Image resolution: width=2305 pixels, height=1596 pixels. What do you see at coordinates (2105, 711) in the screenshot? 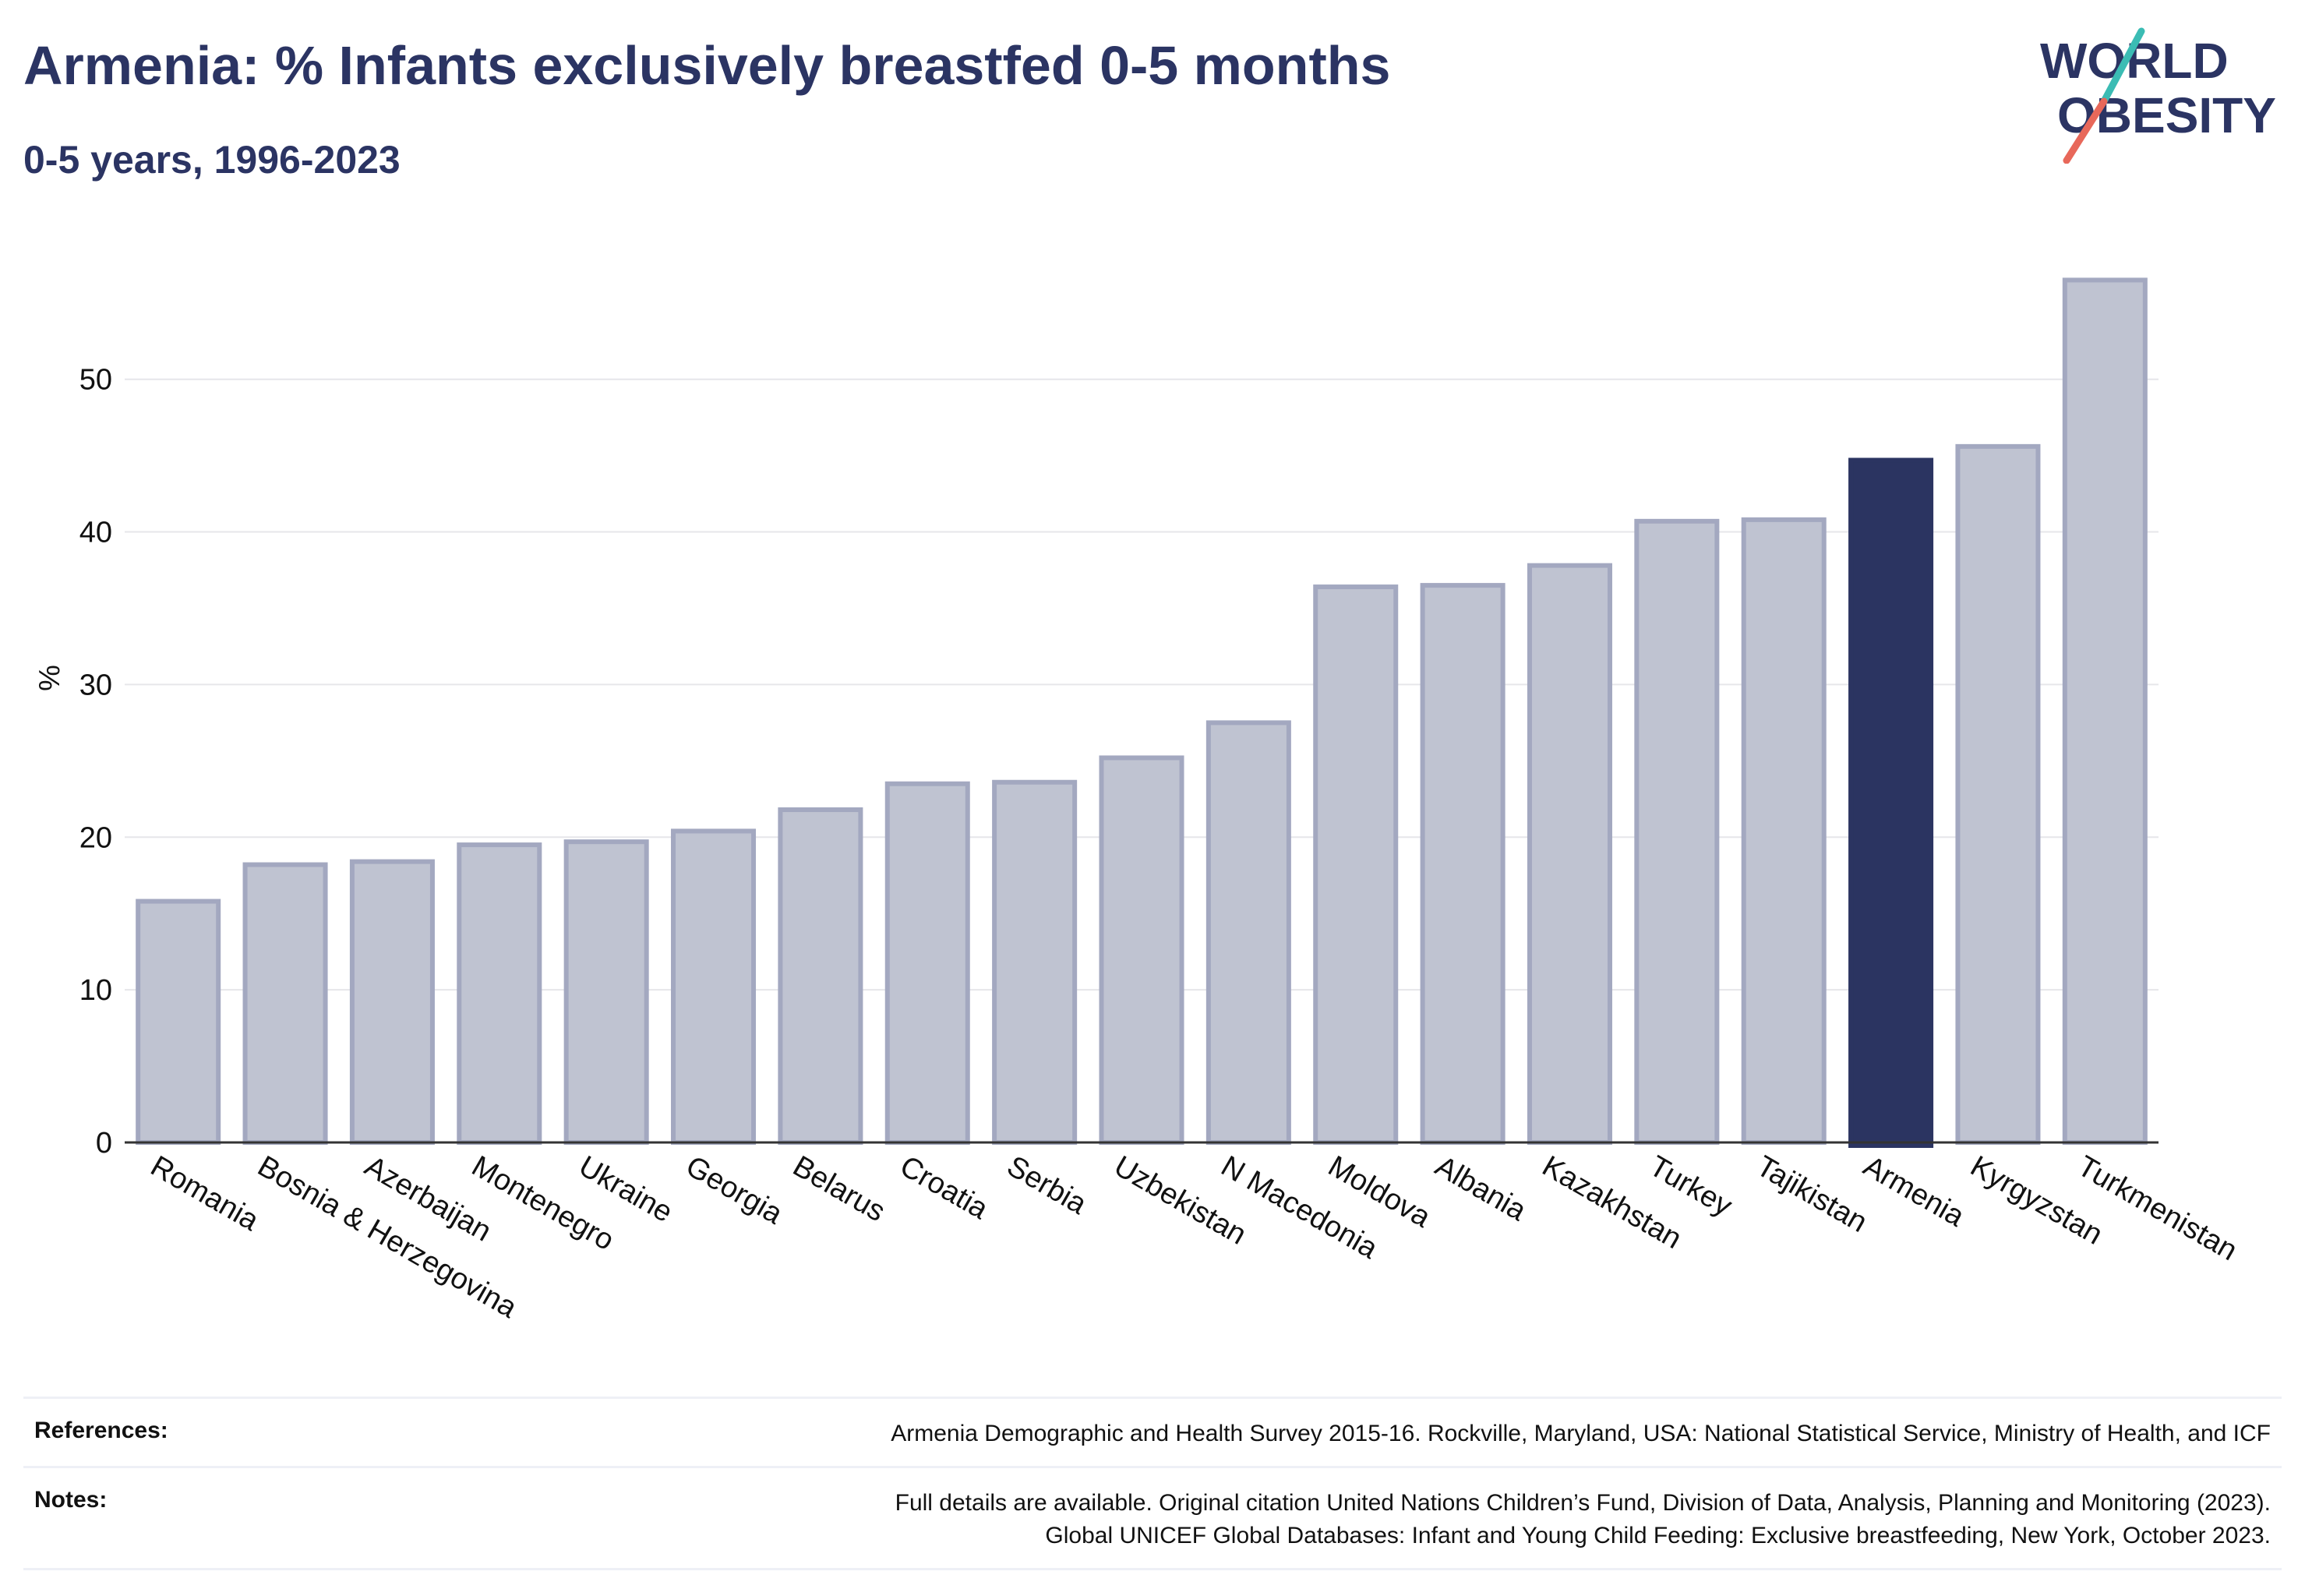
I see `bar-turkmenistan` at bounding box center [2105, 711].